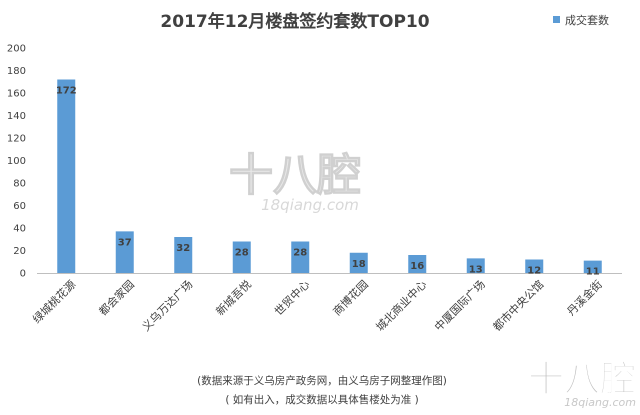  Describe the element at coordinates (183, 248) in the screenshot. I see `data-label: 32` at that location.